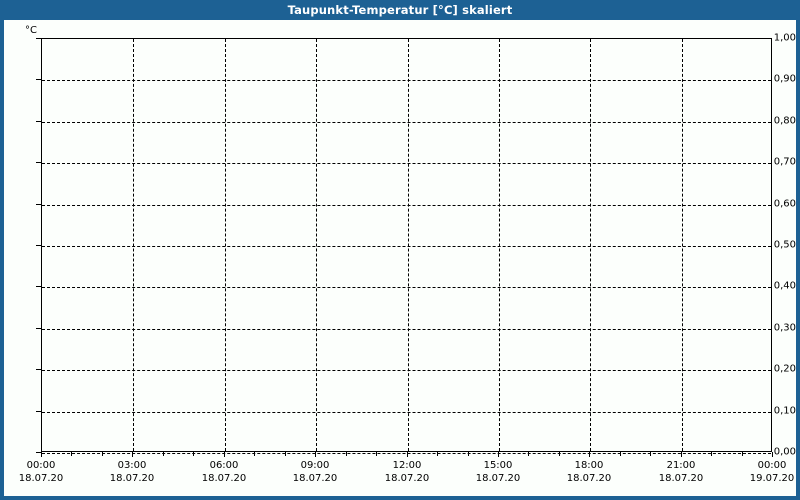  I want to click on x-axis-tick-label-time: 18:00, so click(589, 465).